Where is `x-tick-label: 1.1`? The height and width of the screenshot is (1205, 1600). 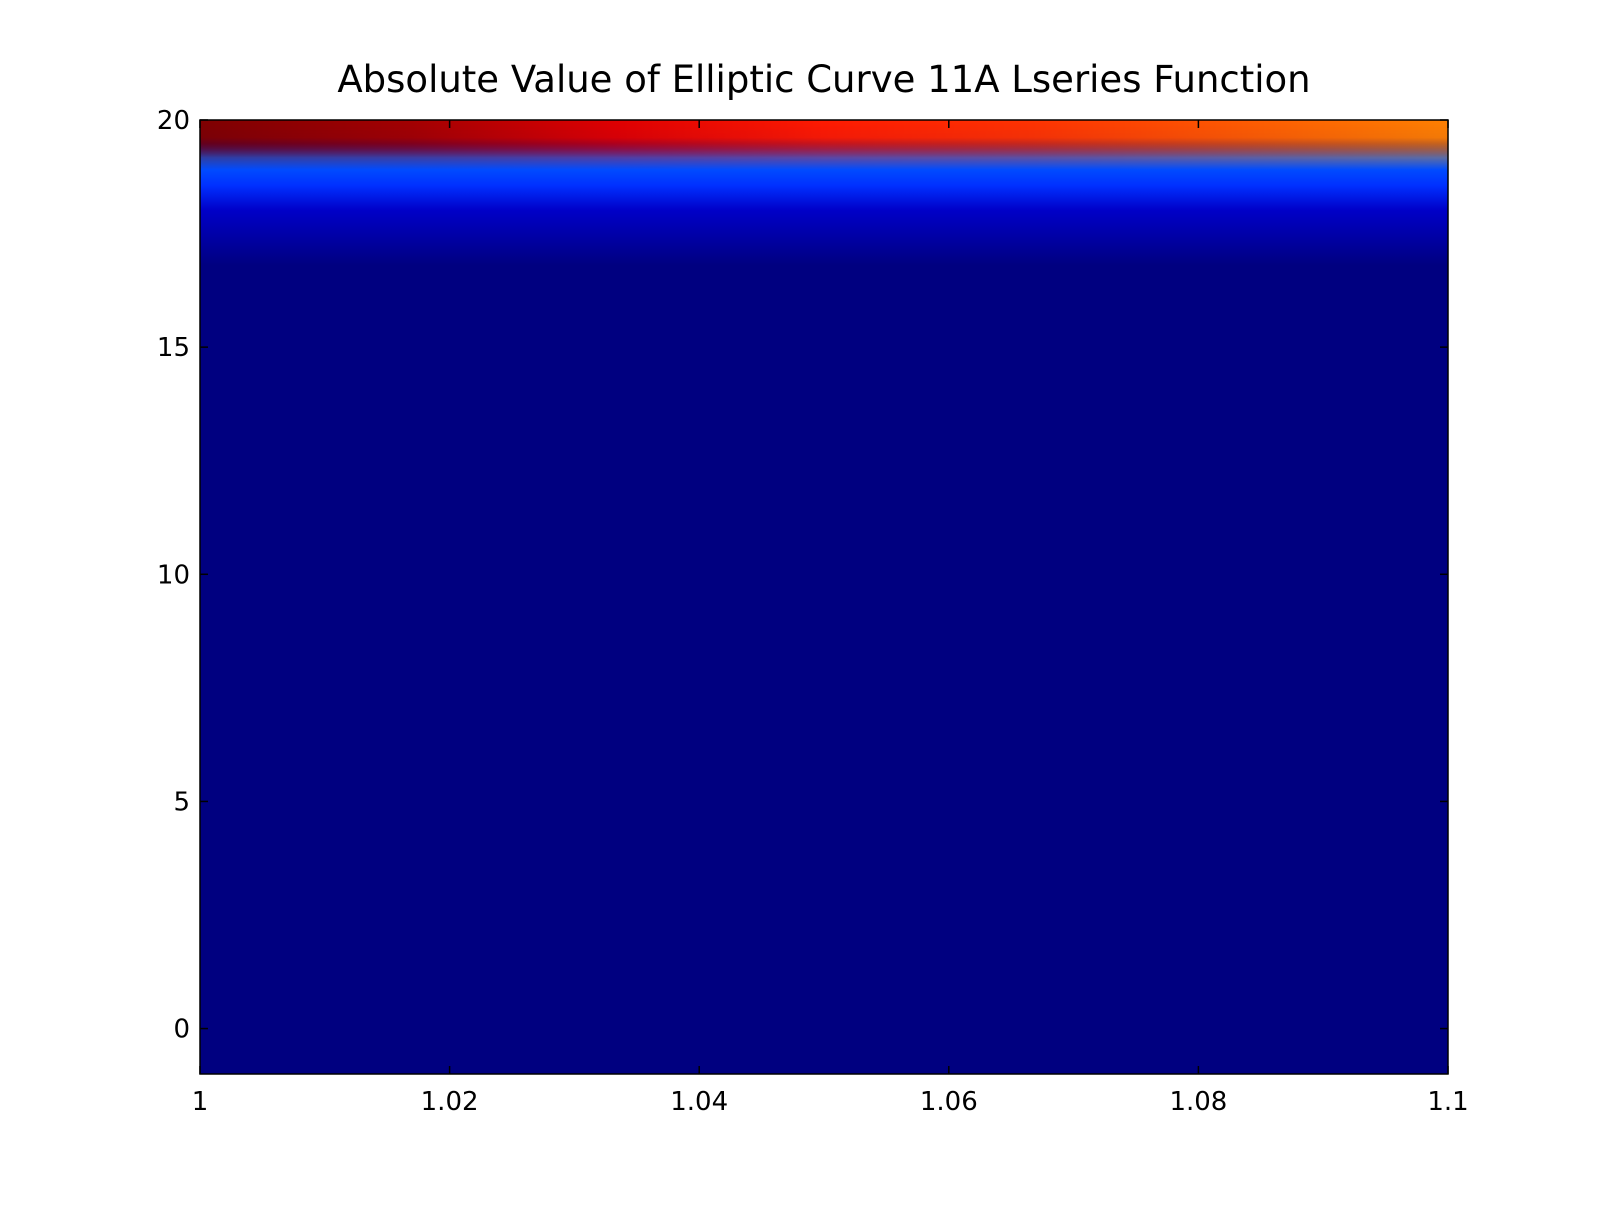
x-tick-label: 1.1 is located at coordinates (1447, 1102).